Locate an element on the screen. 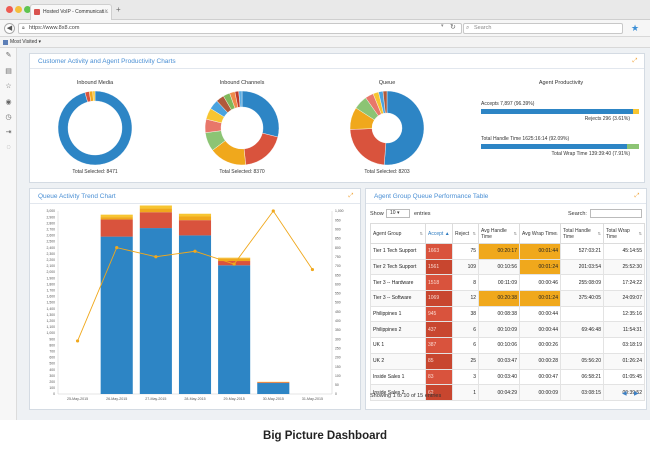  table-row: UK 1 387 6 00:10:06 00:00:26 03:18:19 is located at coordinates (507, 345).